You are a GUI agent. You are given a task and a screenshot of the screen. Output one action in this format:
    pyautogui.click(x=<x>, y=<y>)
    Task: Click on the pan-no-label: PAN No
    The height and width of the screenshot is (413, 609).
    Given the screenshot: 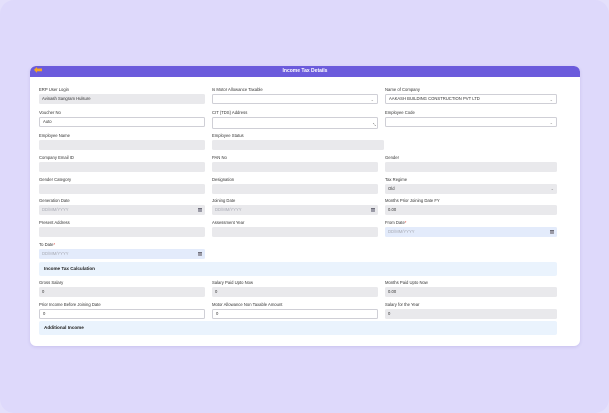 What is the action you would take?
    pyautogui.click(x=219, y=157)
    